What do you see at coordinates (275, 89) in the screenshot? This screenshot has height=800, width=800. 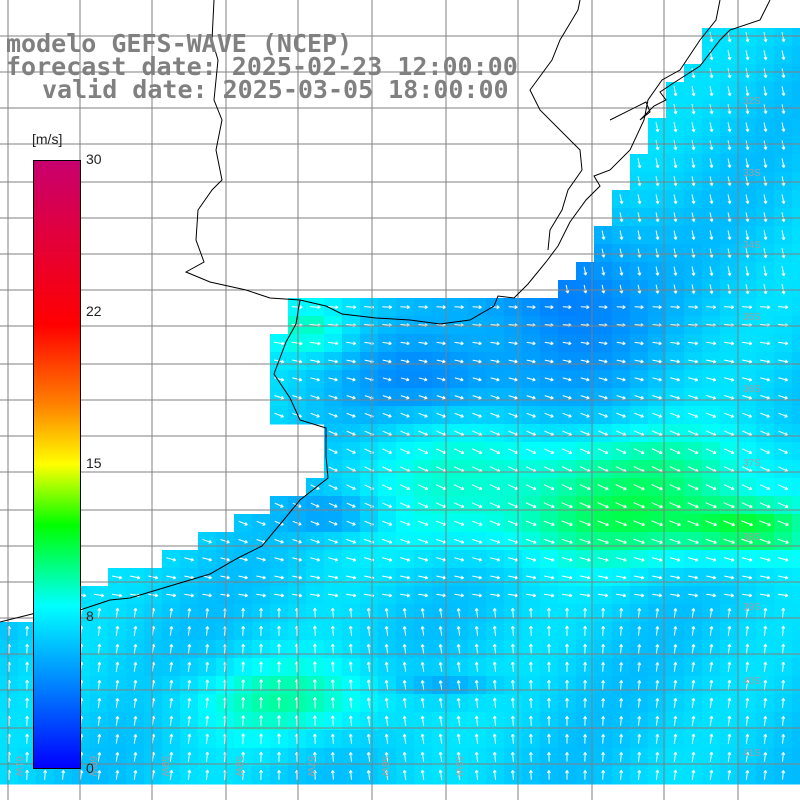 I see `valid-date: valid date: 2025-03-05 18:00:00` at bounding box center [275, 89].